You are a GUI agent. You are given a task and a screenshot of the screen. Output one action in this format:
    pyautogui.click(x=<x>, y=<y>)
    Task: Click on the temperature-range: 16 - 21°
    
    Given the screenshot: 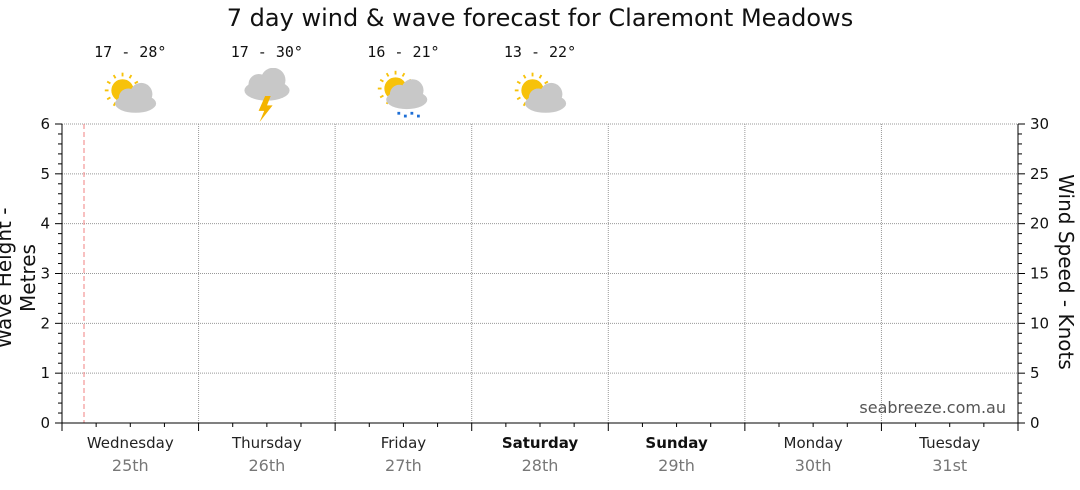 What is the action you would take?
    pyautogui.click(x=403, y=52)
    